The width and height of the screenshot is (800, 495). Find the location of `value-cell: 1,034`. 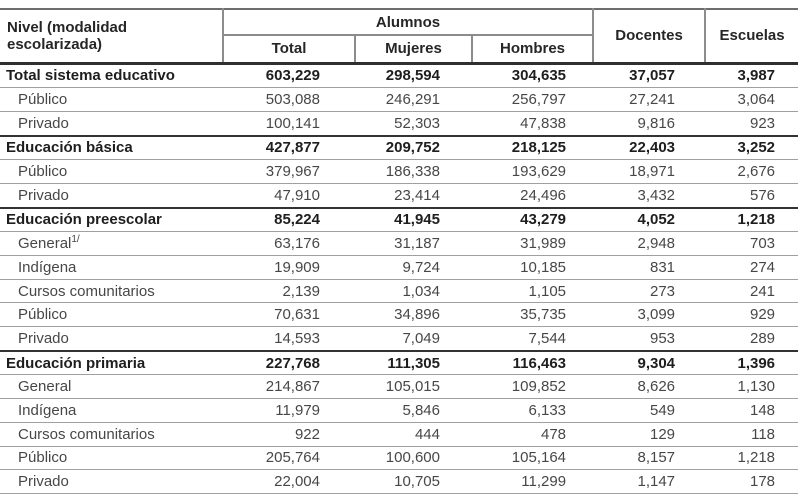

value-cell: 1,034 is located at coordinates (413, 290).